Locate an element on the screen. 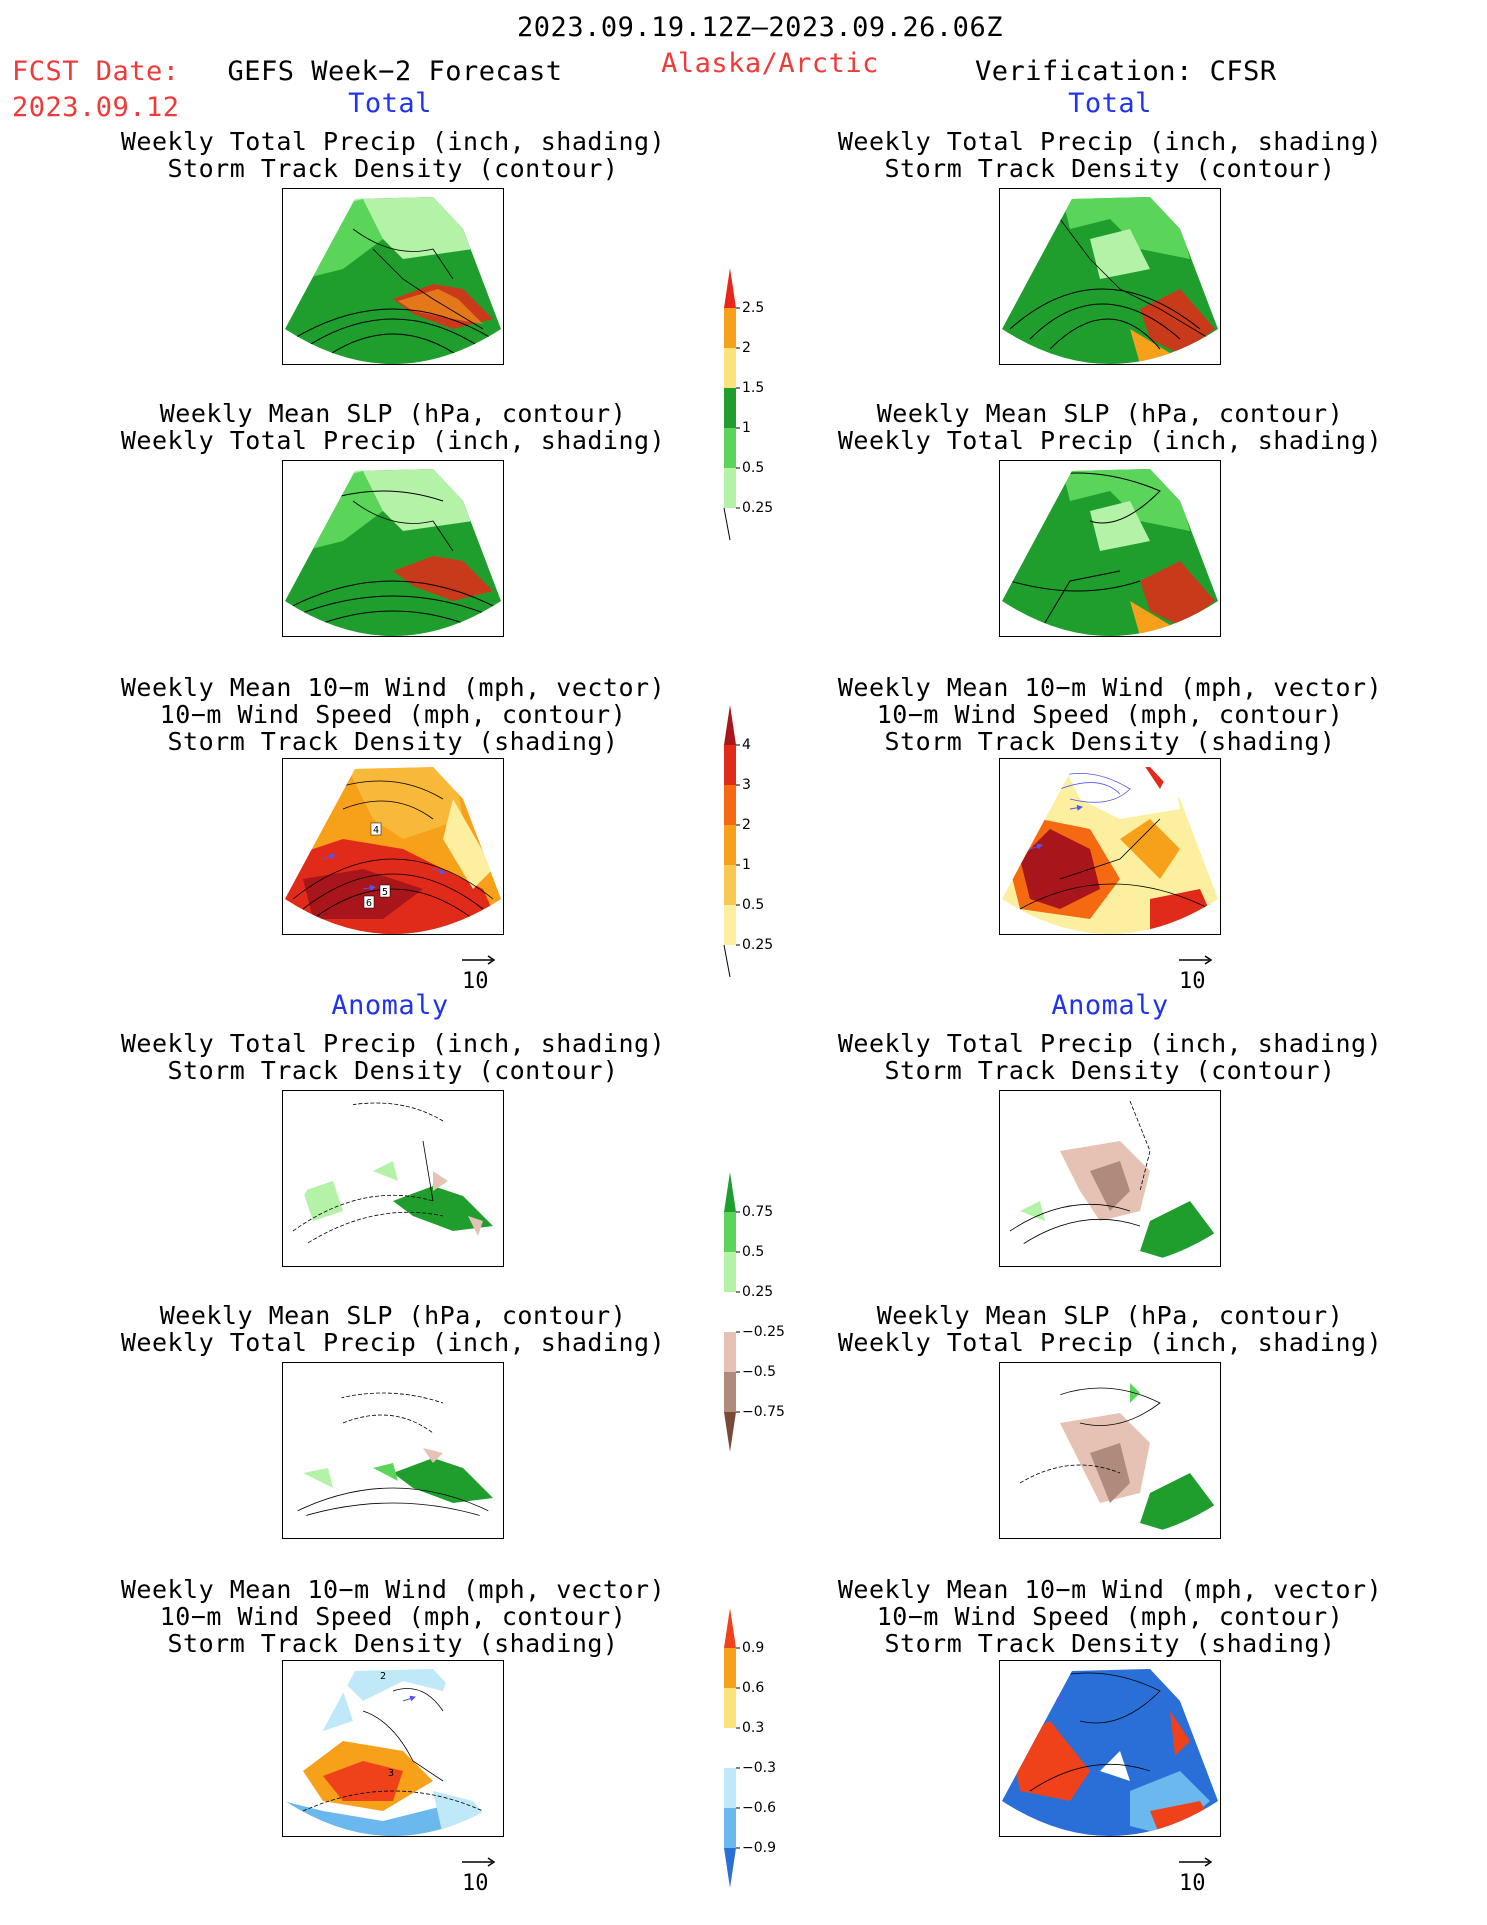 This screenshot has height=1925, width=1487. section-total-left: Total is located at coordinates (390, 103).